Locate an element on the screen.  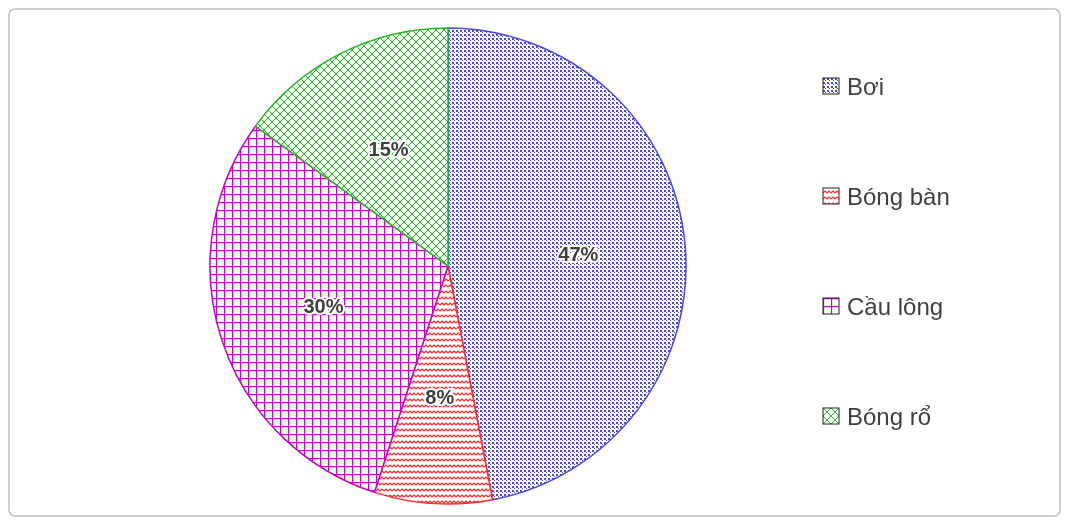
legend-label: Bóng rổ is located at coordinates (889, 416).